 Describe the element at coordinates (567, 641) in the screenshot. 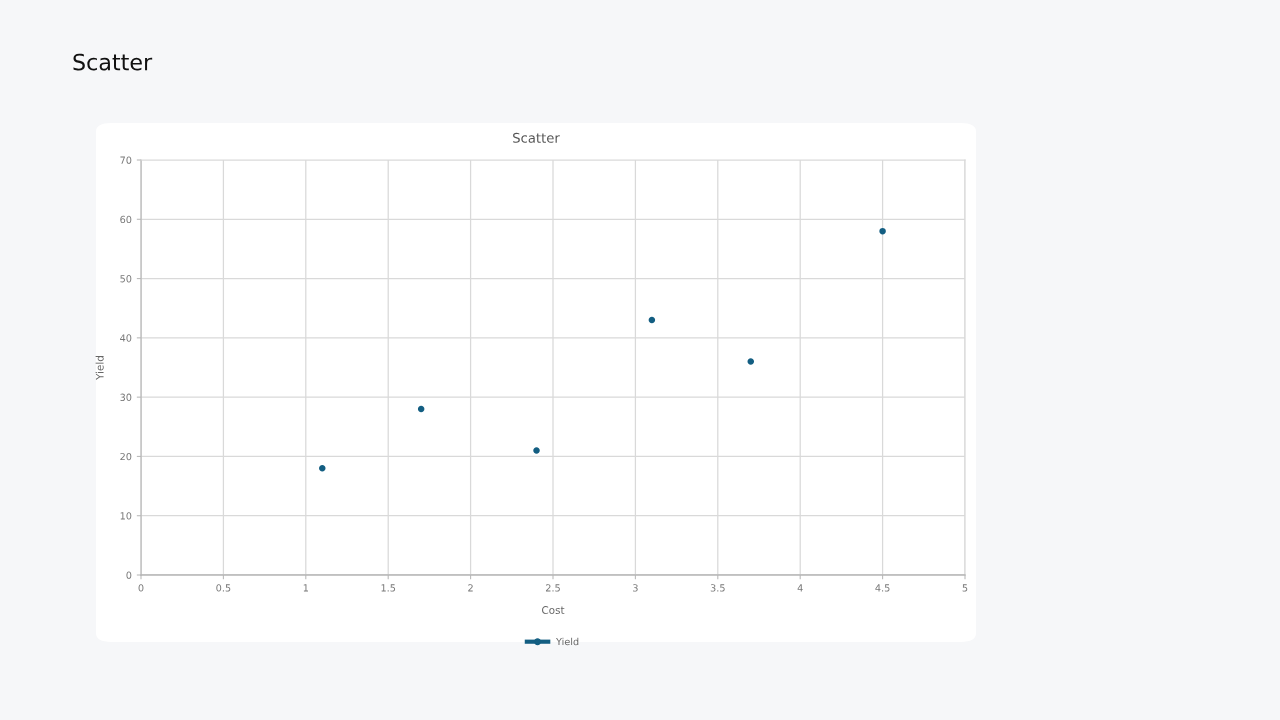

I see `legend-label: Yield` at that location.